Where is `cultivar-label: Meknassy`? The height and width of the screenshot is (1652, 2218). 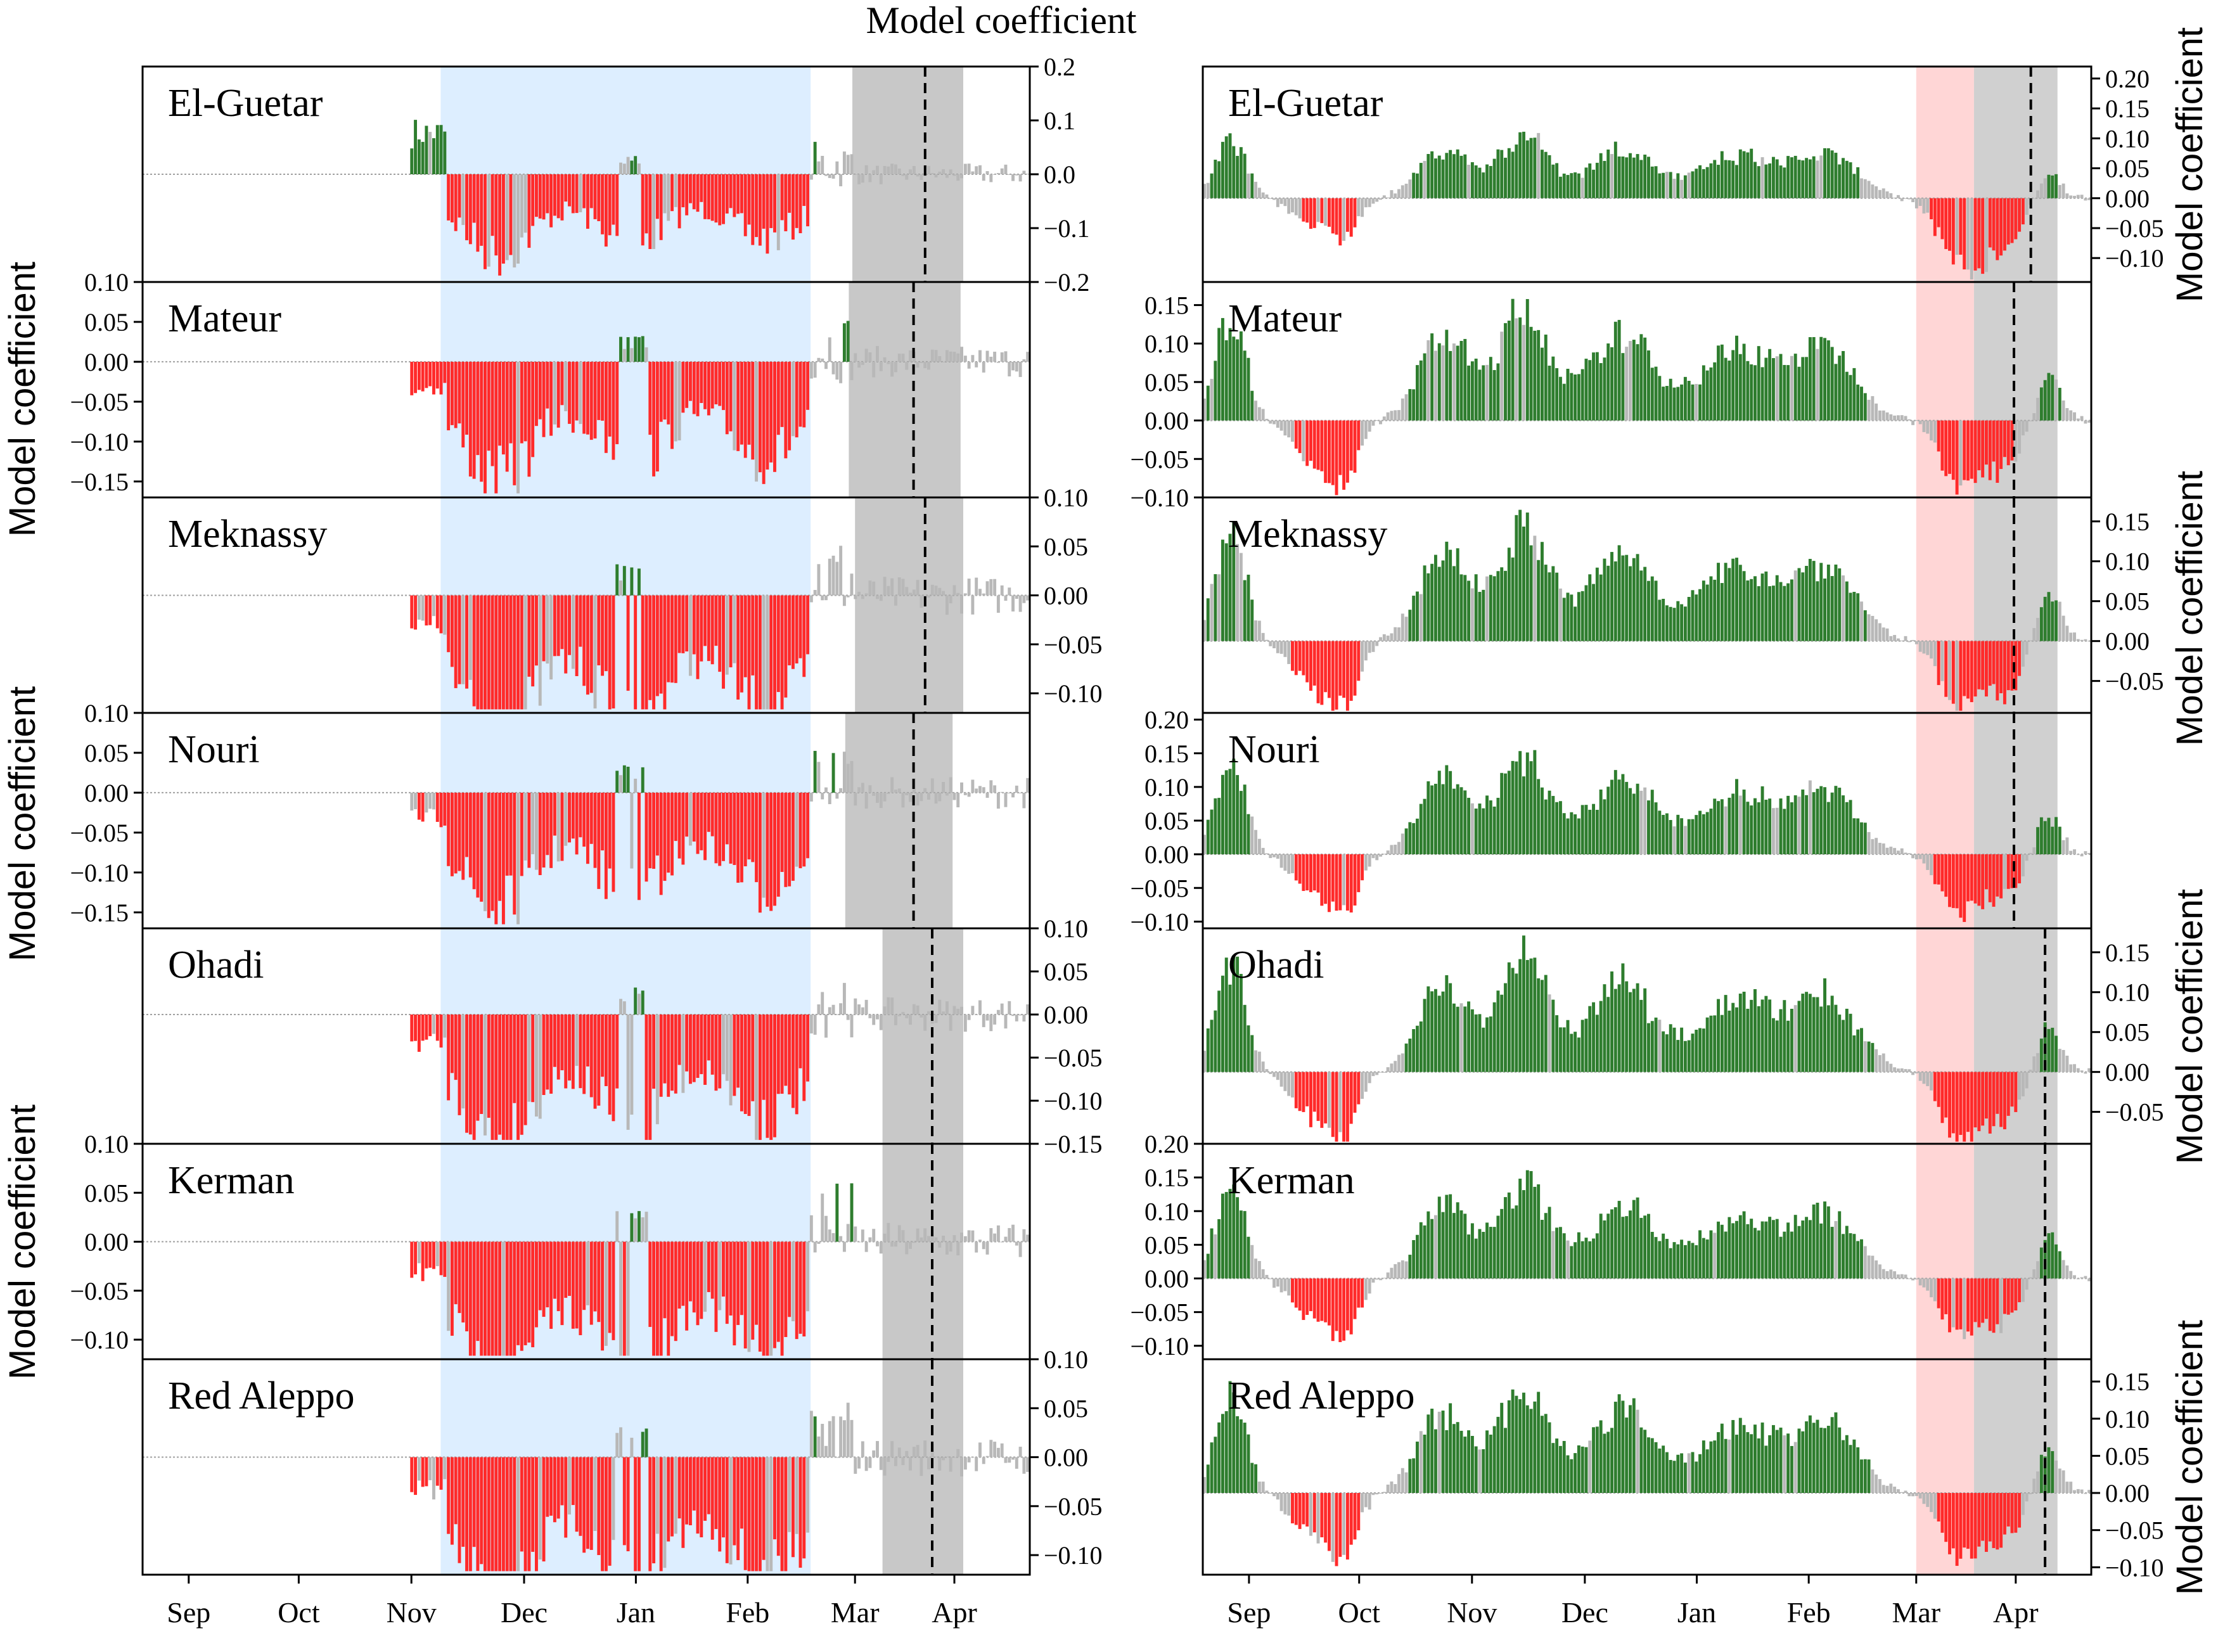
cultivar-label: Meknassy is located at coordinates (247, 535).